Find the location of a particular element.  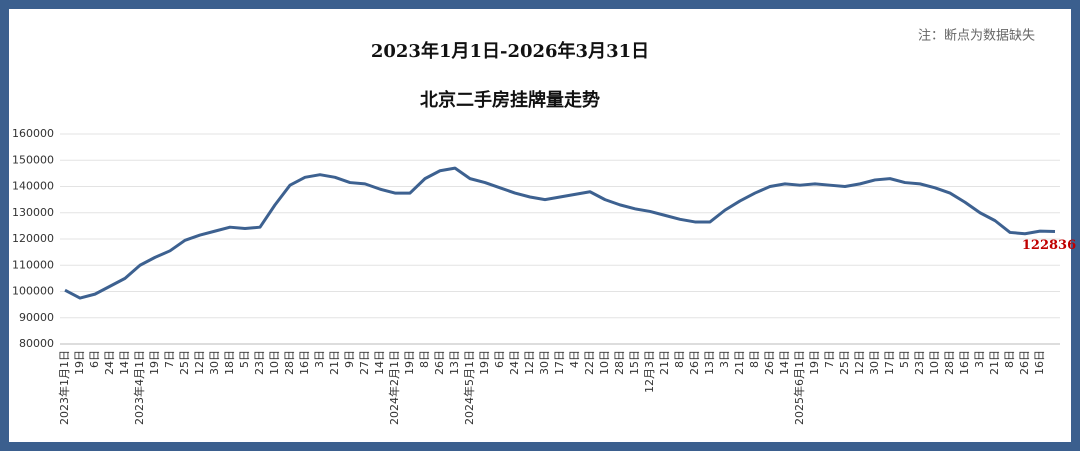

y-tick-label: 150000 is located at coordinates (33, 159).